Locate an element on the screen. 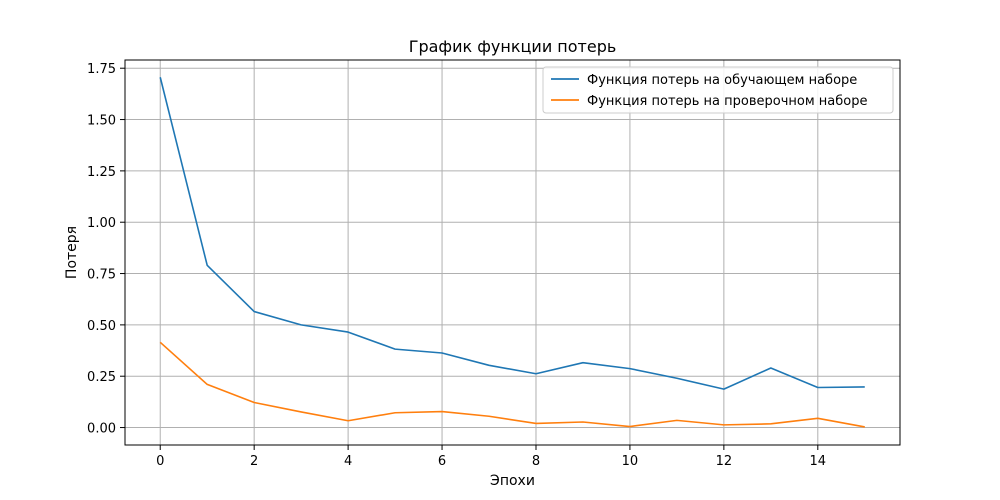 Image resolution: width=1000 pixels, height=500 pixels. y-tick-label: 0.75 is located at coordinates (101, 275).